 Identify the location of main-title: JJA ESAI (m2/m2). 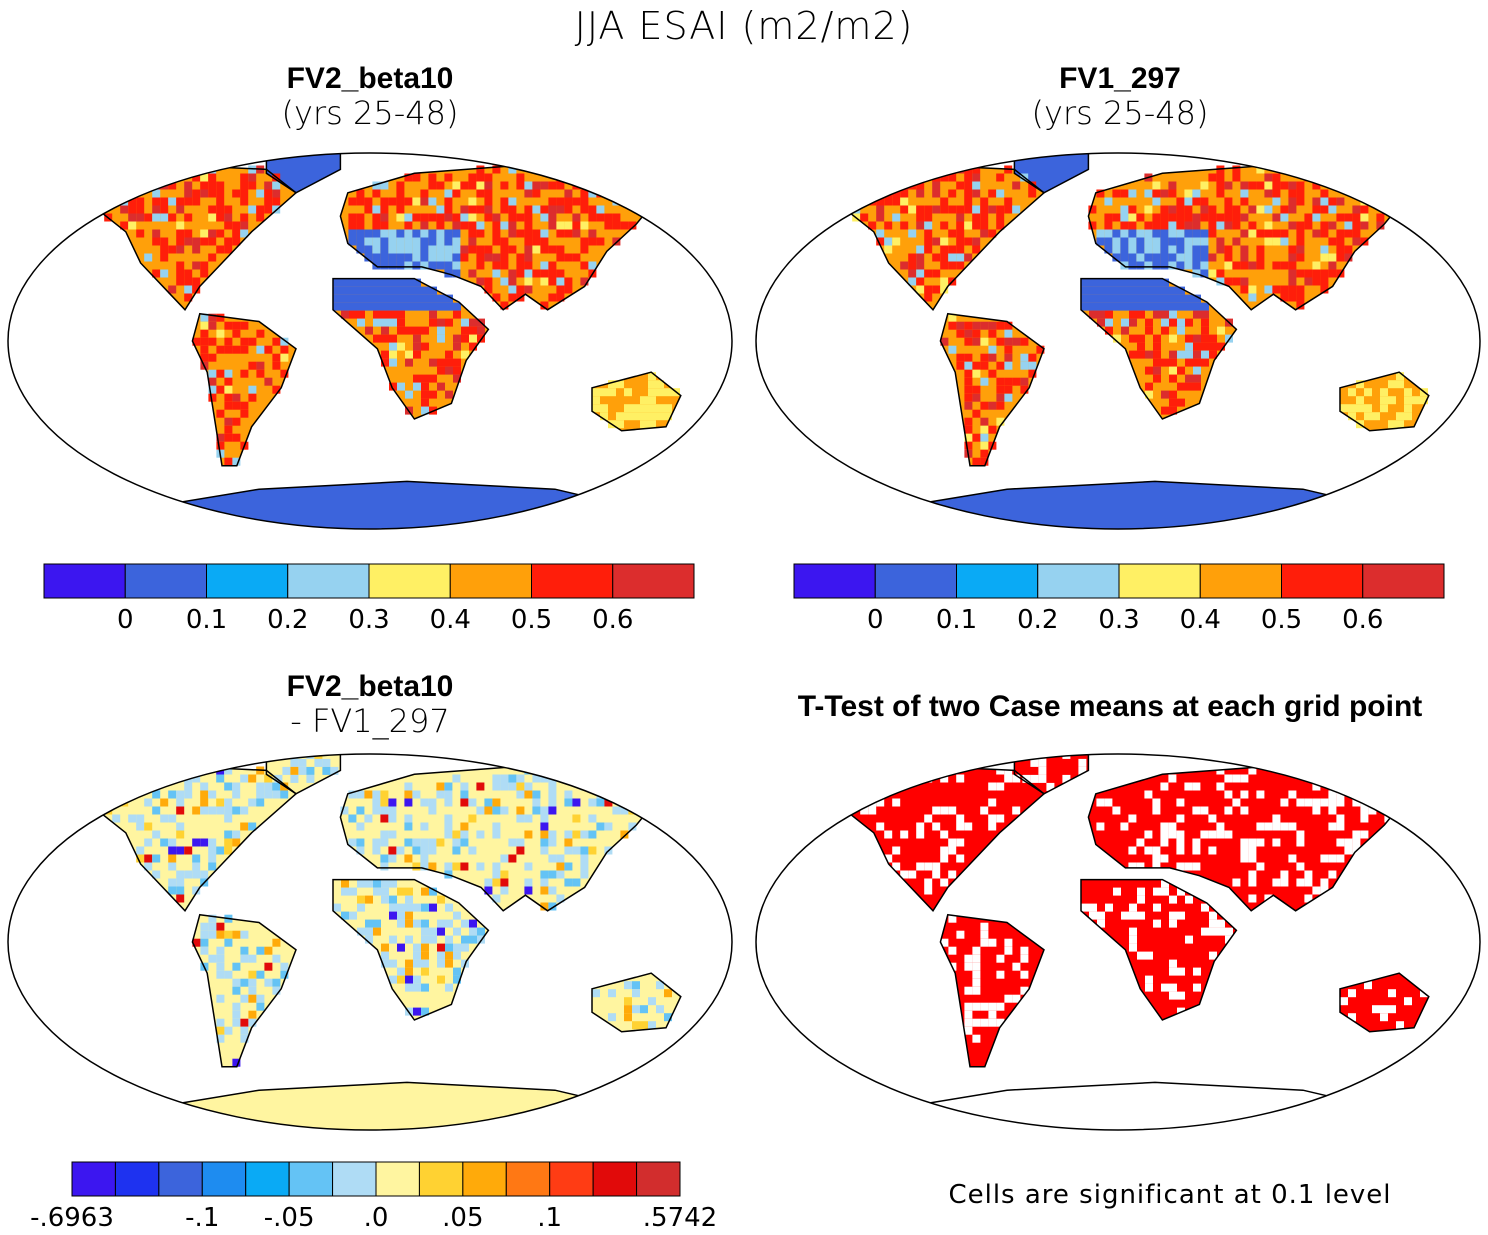
(744, 26).